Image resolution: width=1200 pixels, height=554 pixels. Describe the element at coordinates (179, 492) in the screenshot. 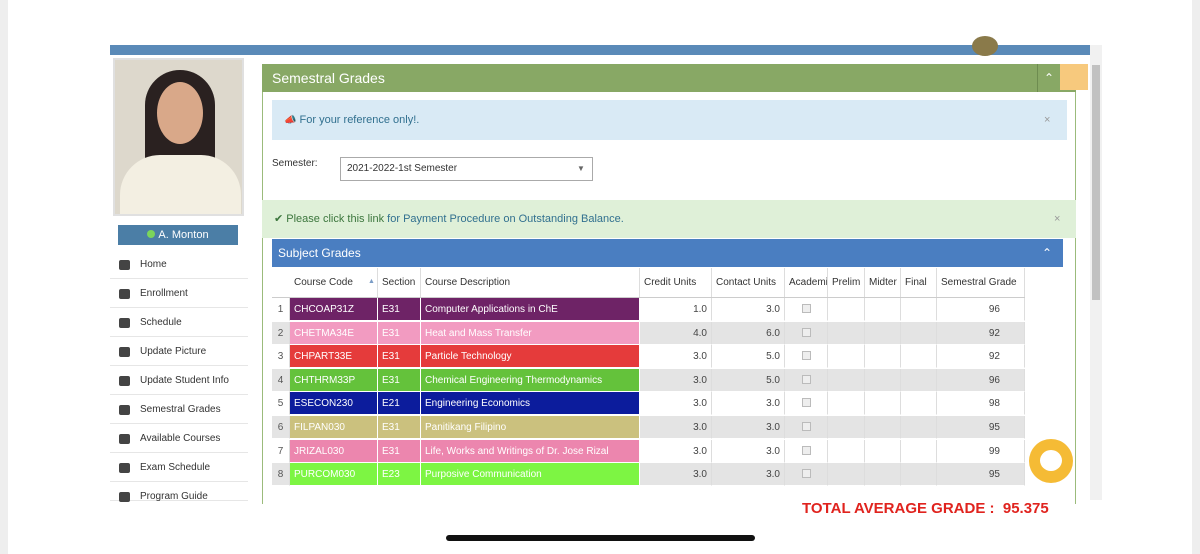

I see `menu-item: Program Guide` at that location.